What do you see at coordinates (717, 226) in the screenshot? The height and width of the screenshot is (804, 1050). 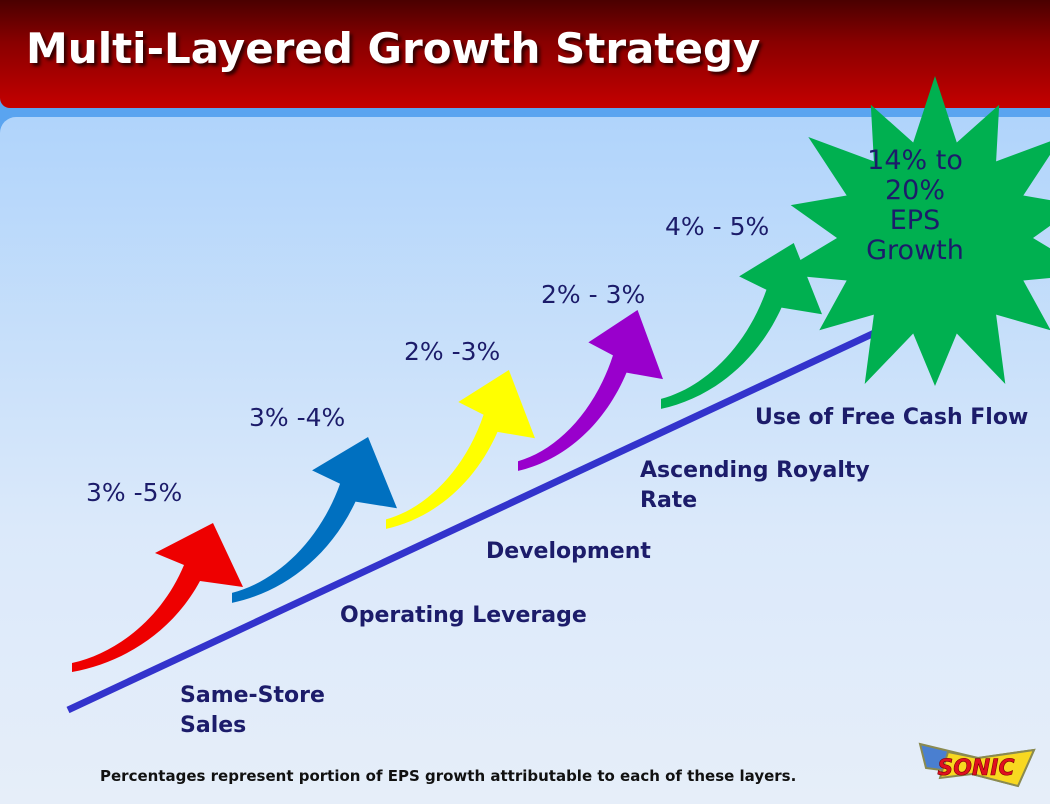 I see `percent-free-cash-flow: 4% - 5%` at bounding box center [717, 226].